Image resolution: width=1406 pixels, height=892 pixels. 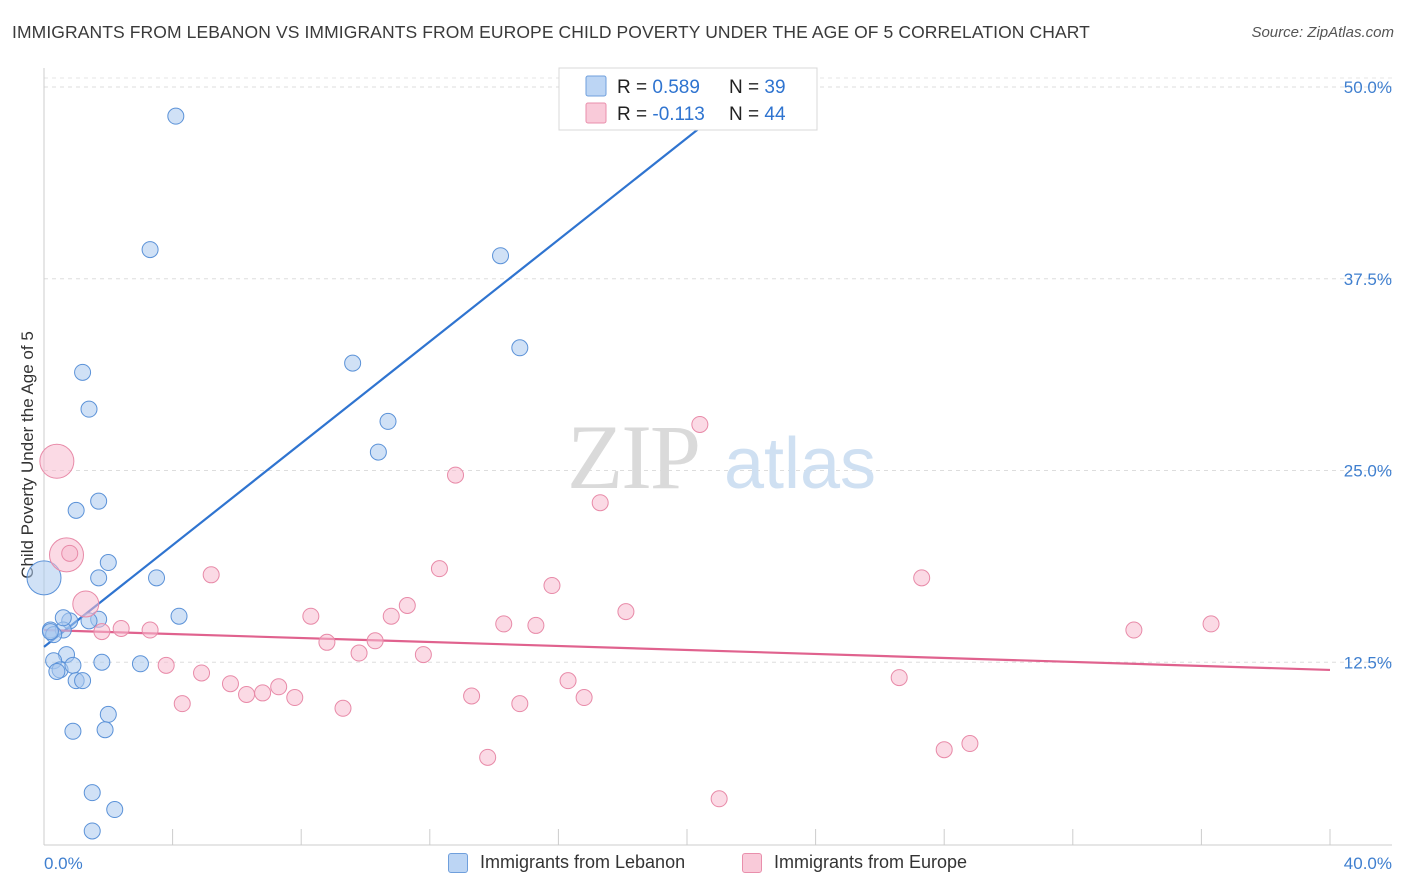 I want to click on legend-n-value: 39, so click(x=774, y=87).